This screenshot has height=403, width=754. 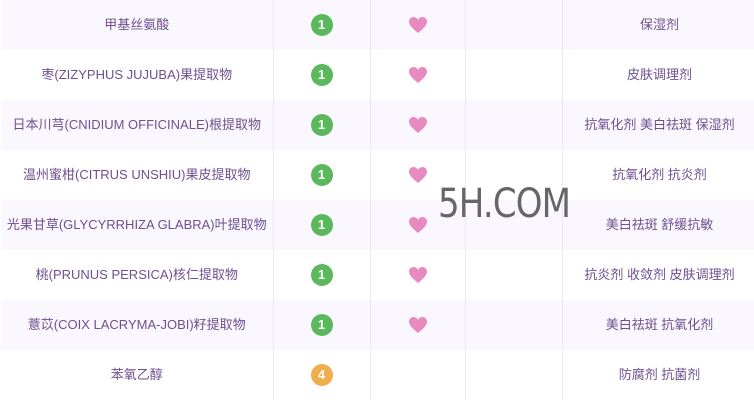 What do you see at coordinates (137, 325) in the screenshot?
I see `ingredient-name: 薏苡(COIX LACRYMA-JOBI)籽提取物` at bounding box center [137, 325].